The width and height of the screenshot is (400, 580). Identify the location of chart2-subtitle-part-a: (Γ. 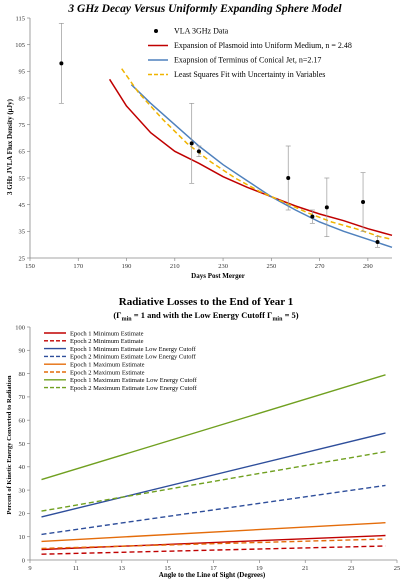
(117, 315).